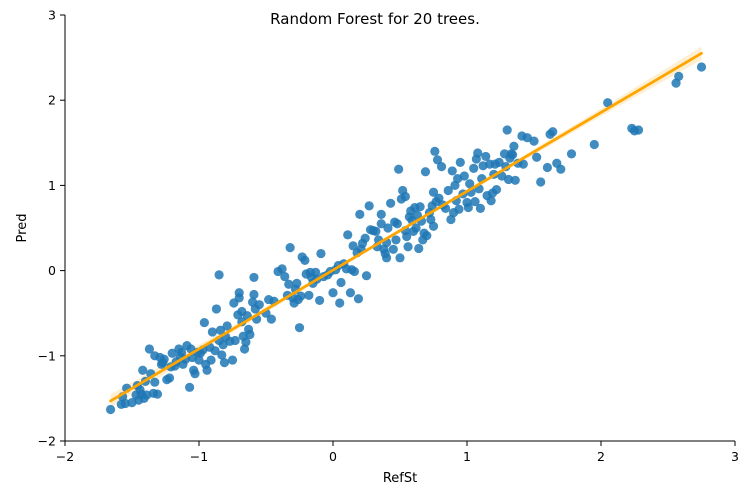 This screenshot has height=500, width=750. I want to click on y-tick-label: 1, so click(52, 185).